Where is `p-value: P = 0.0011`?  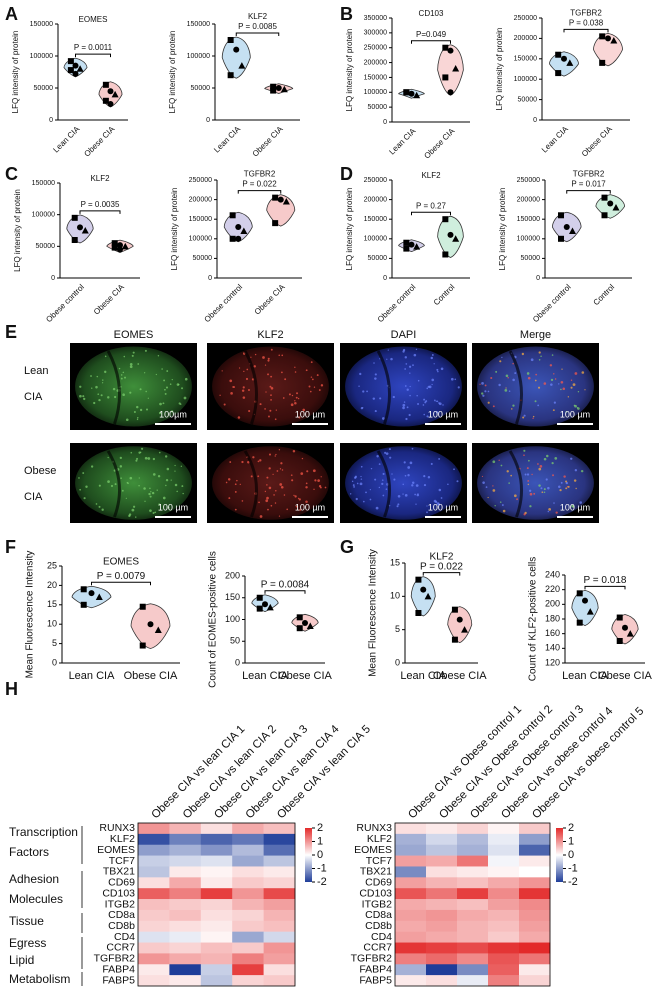 p-value: P = 0.0011 is located at coordinates (93, 47).